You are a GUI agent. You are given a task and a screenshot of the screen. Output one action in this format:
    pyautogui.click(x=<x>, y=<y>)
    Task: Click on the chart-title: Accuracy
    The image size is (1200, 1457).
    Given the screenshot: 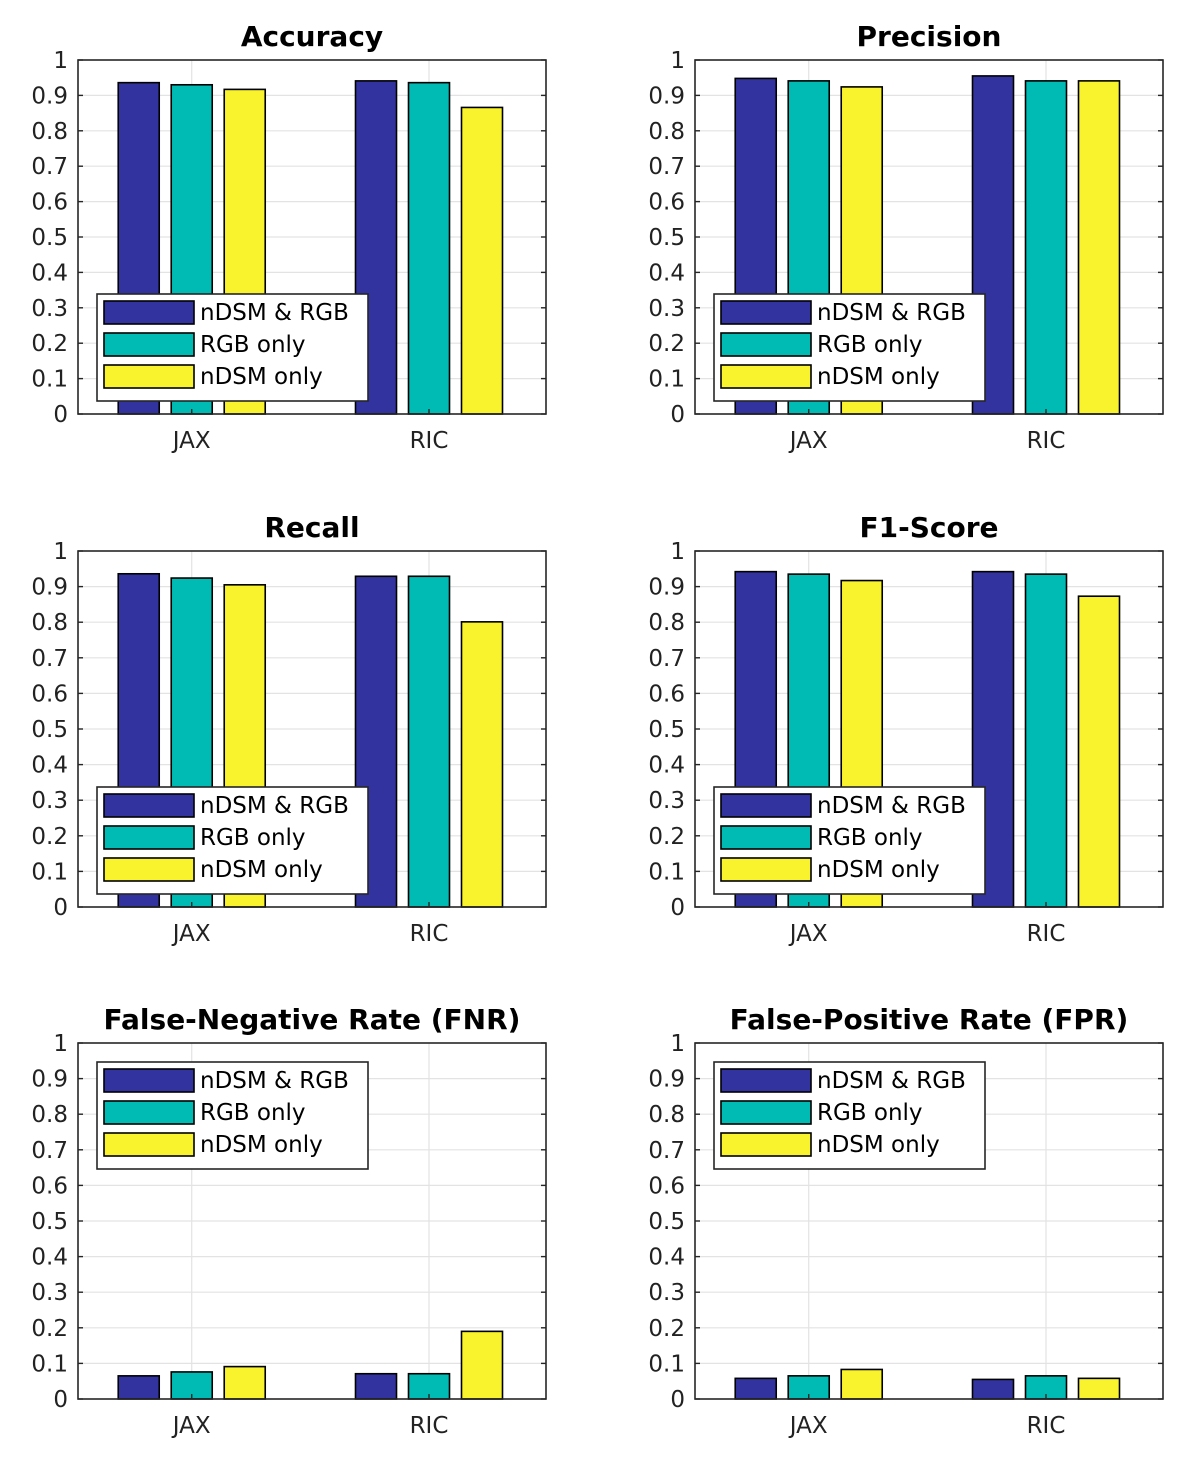 What is the action you would take?
    pyautogui.click(x=312, y=36)
    